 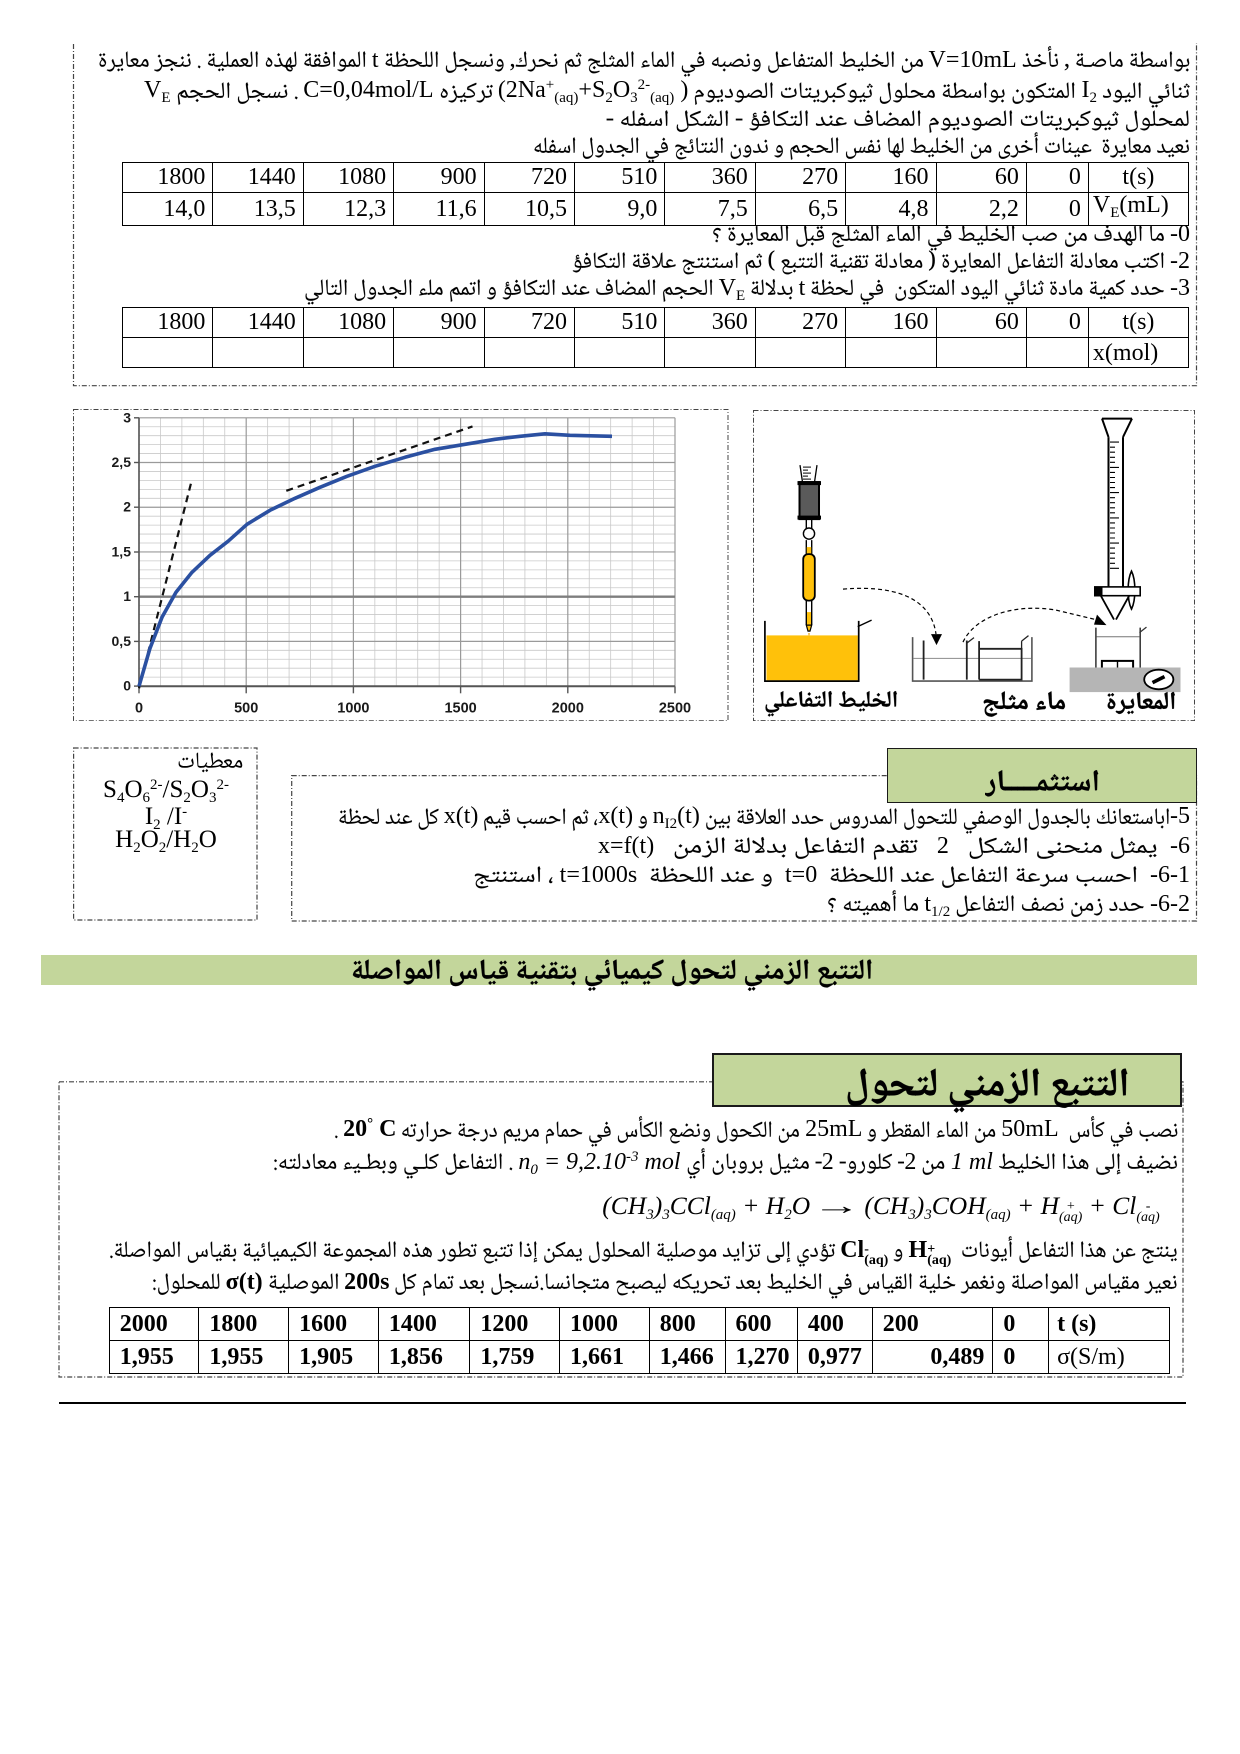 I want to click on svg-text: 1500, so click(x=460, y=708).